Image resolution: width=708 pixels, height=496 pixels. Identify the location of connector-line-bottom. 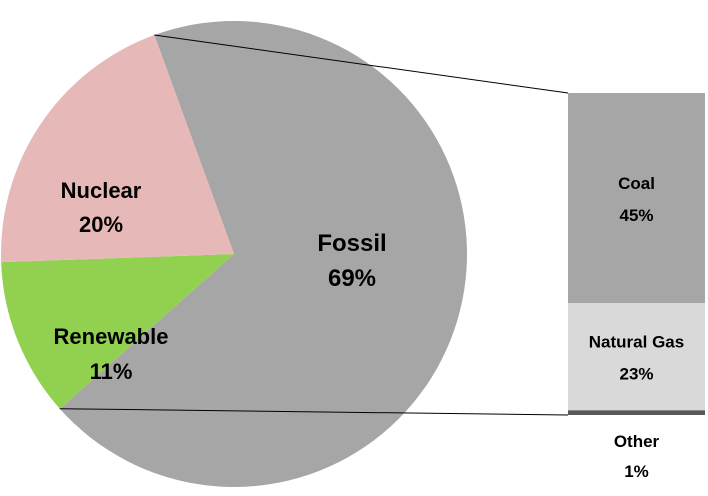
(314, 412).